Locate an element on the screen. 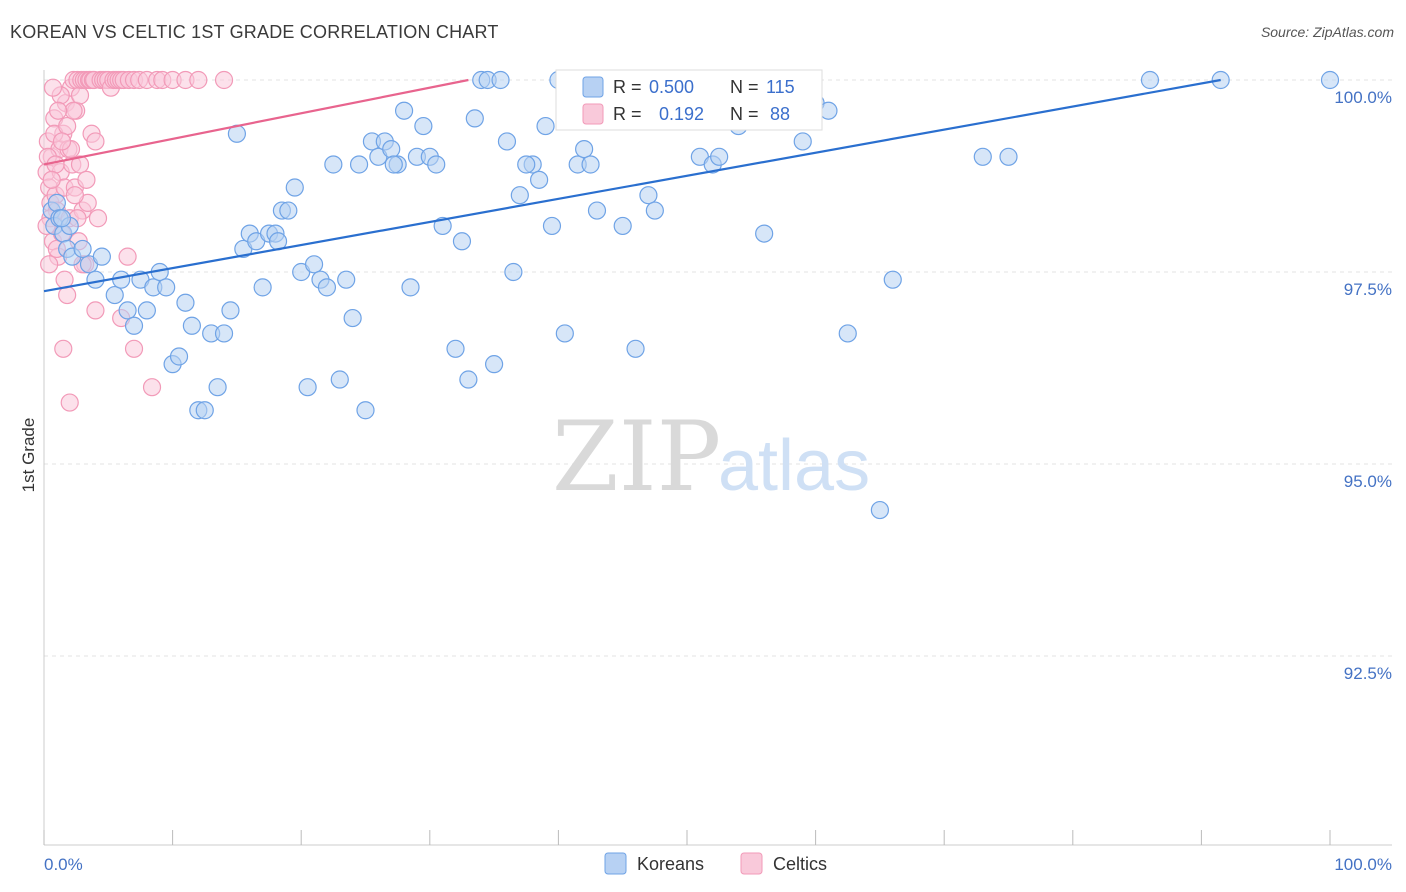 This screenshot has width=1406, height=892. legend-r-value-koreans: 0.500 is located at coordinates (671, 87).